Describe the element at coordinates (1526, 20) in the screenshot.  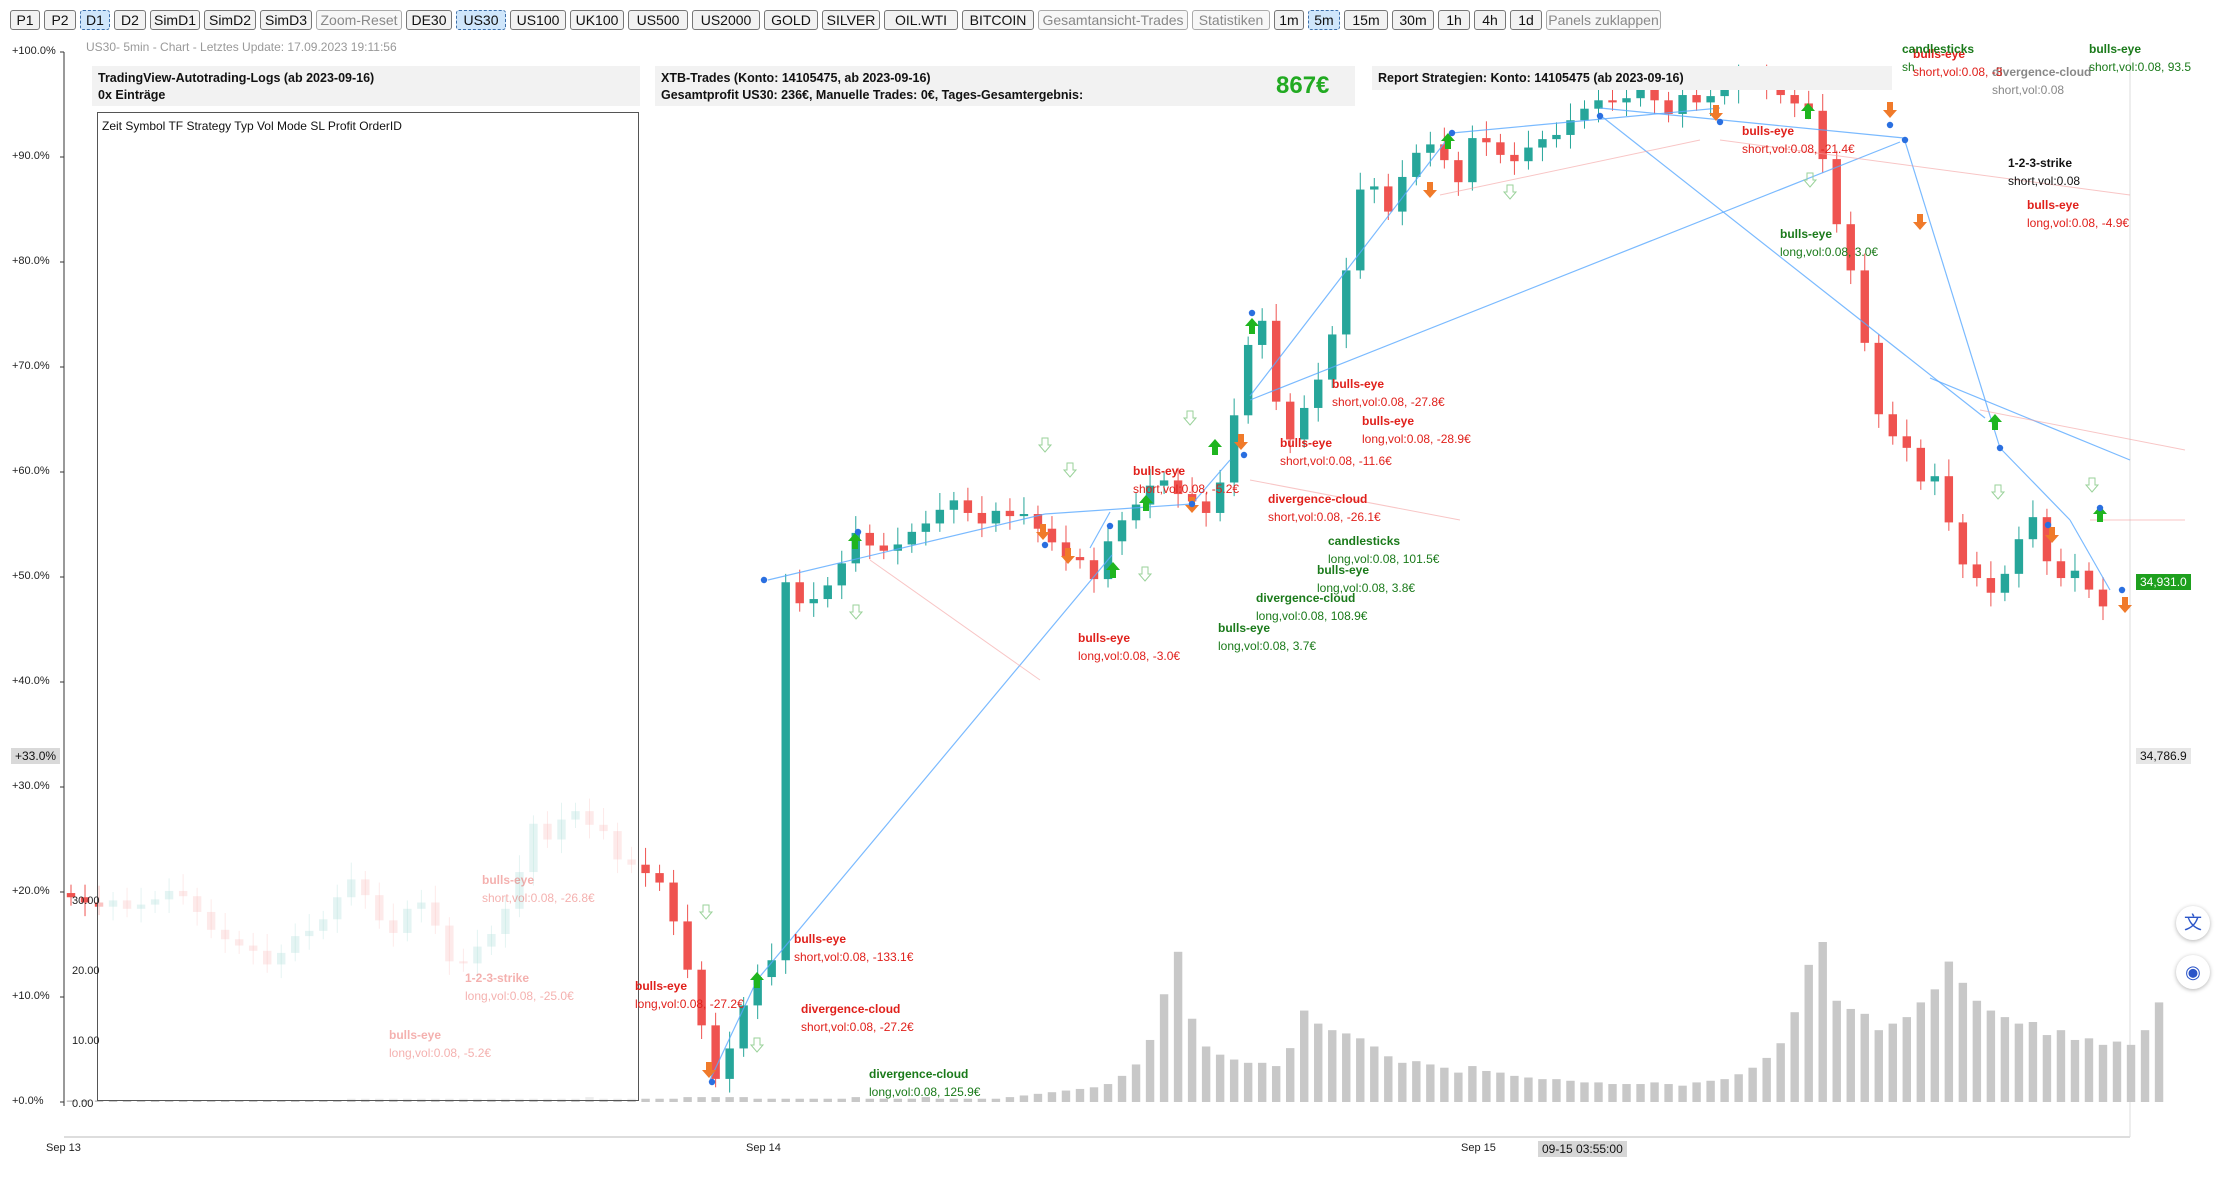
I see `toolbar-button-1d: 1d` at that location.